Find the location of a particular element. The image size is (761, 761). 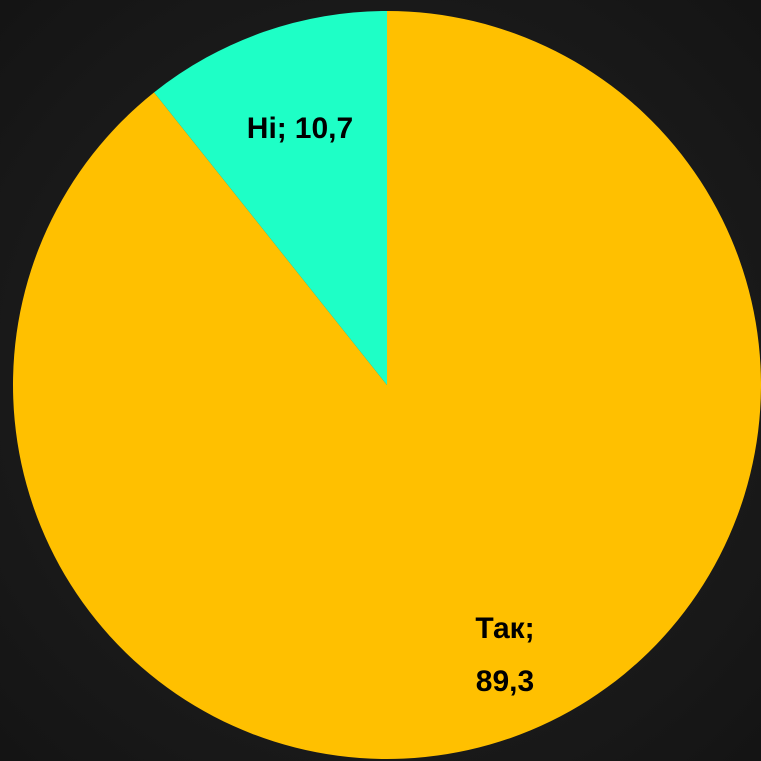

data-label: Ні; 10,7 is located at coordinates (300, 128).